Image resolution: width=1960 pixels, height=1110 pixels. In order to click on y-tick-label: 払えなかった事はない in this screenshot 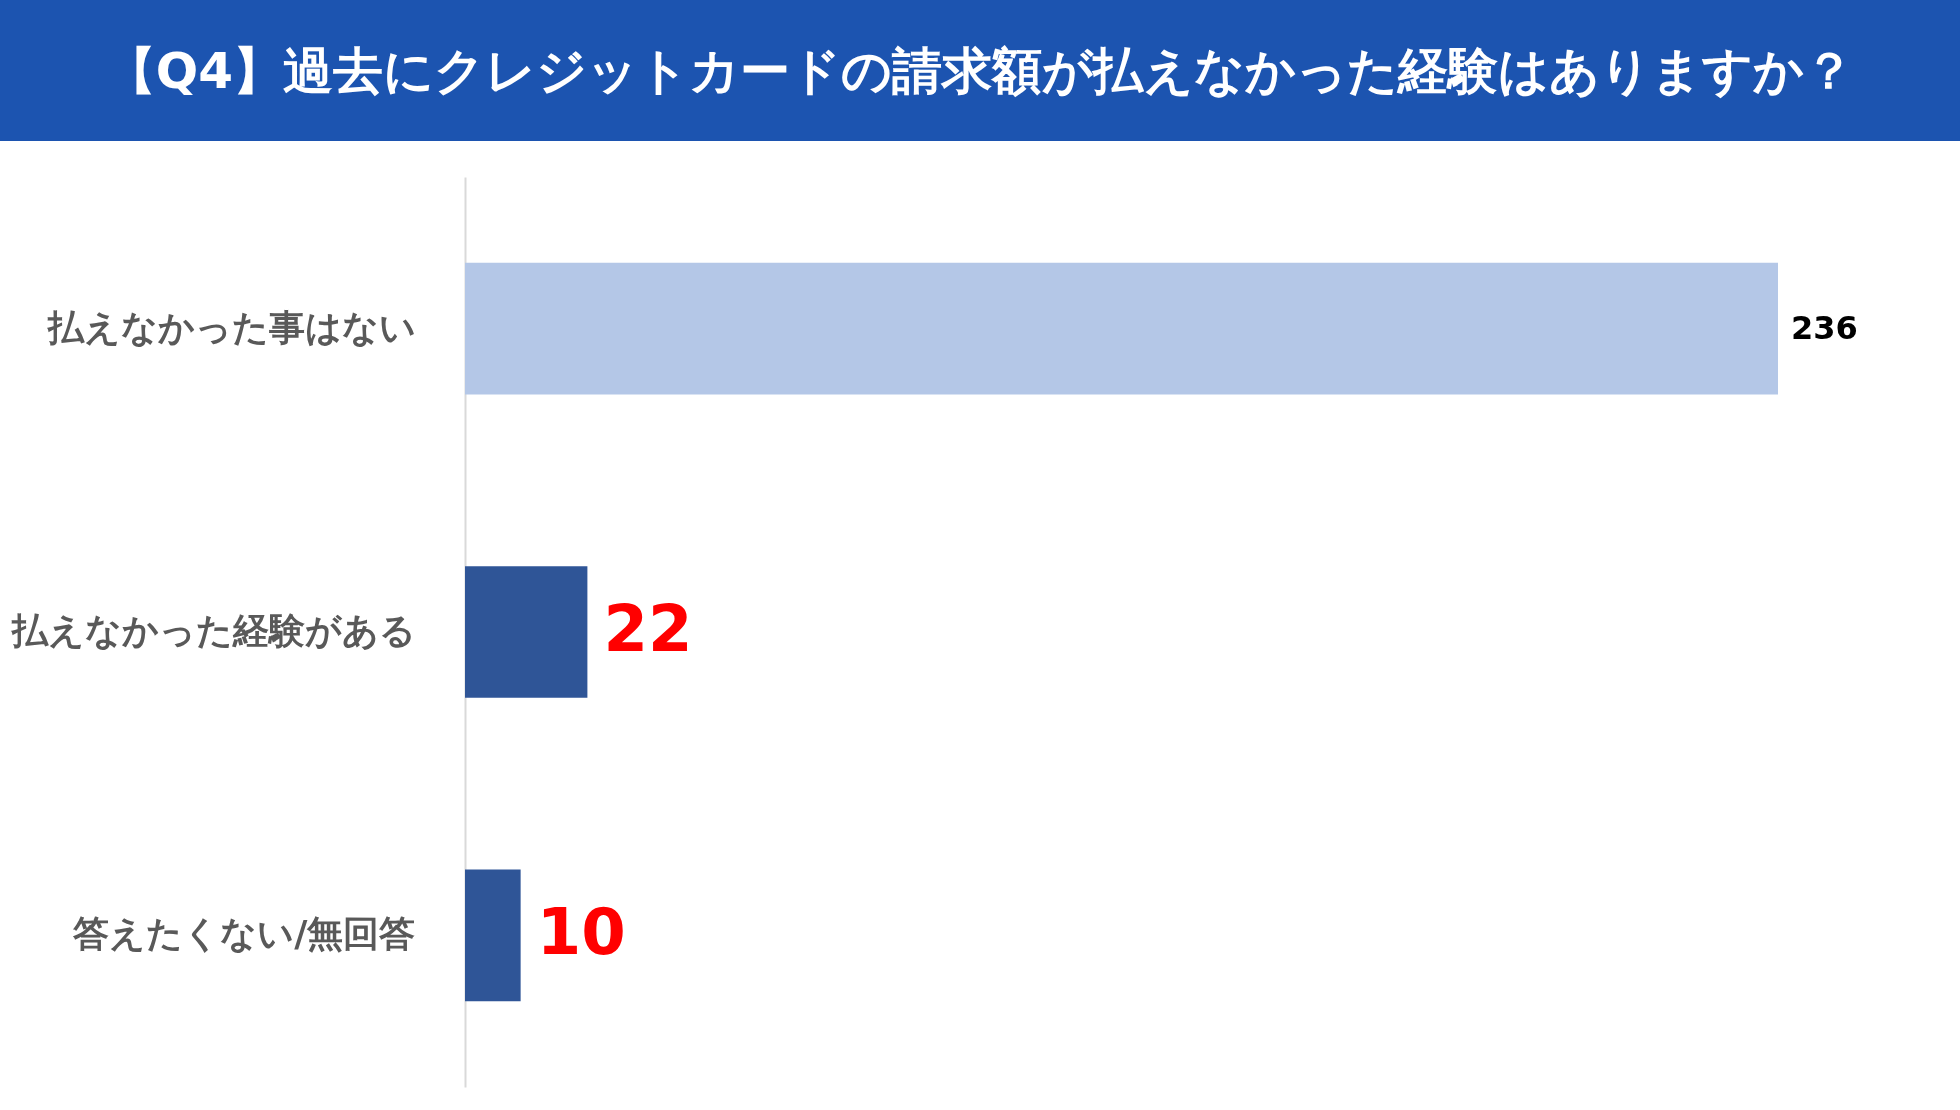, I will do `click(230, 327)`.